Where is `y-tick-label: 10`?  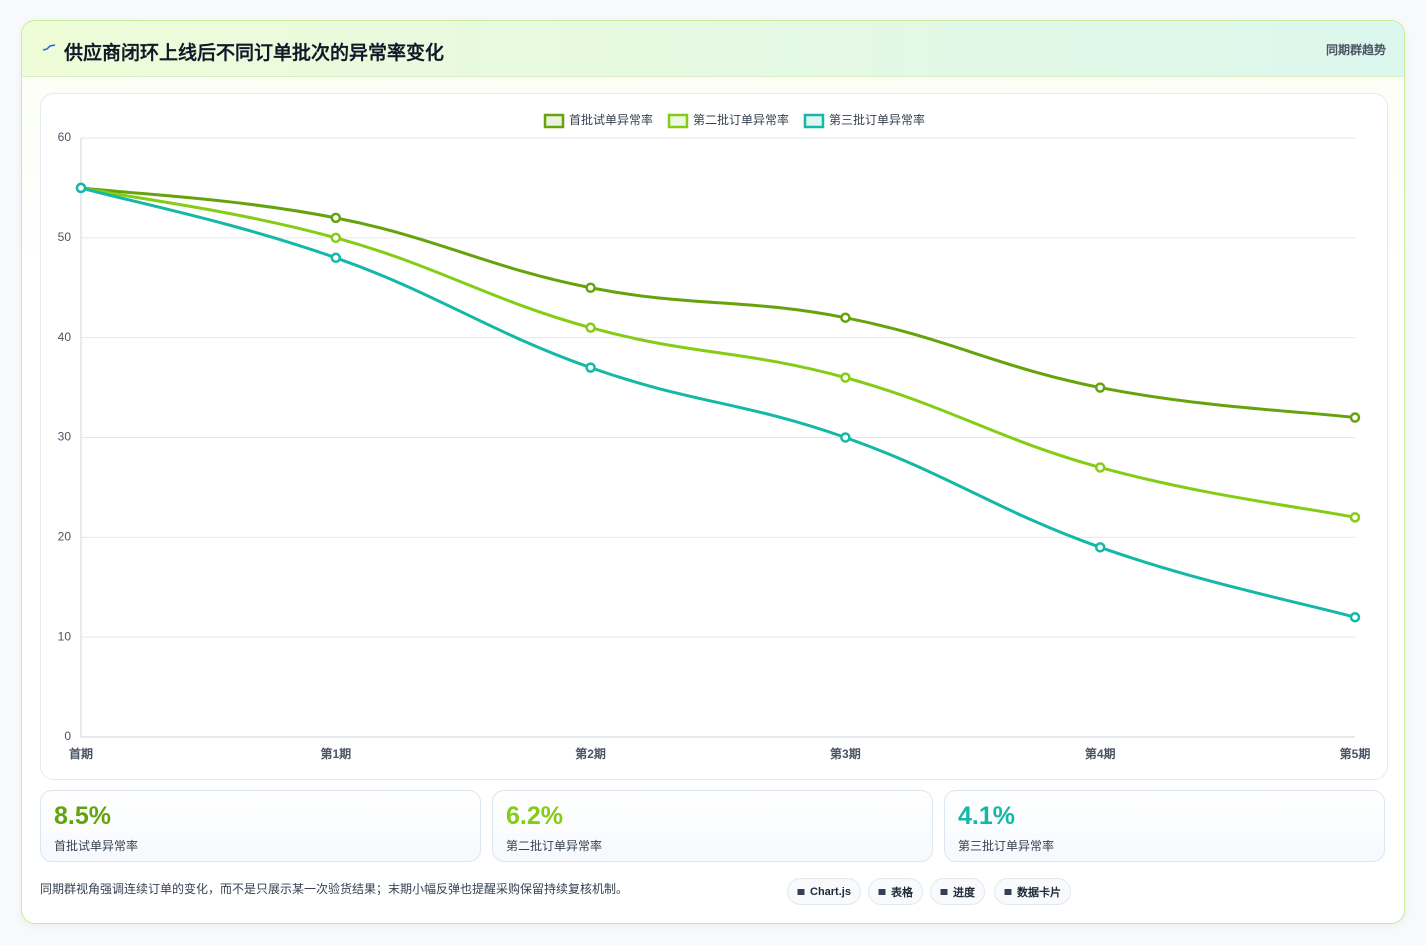
y-tick-label: 10 is located at coordinates (65, 636).